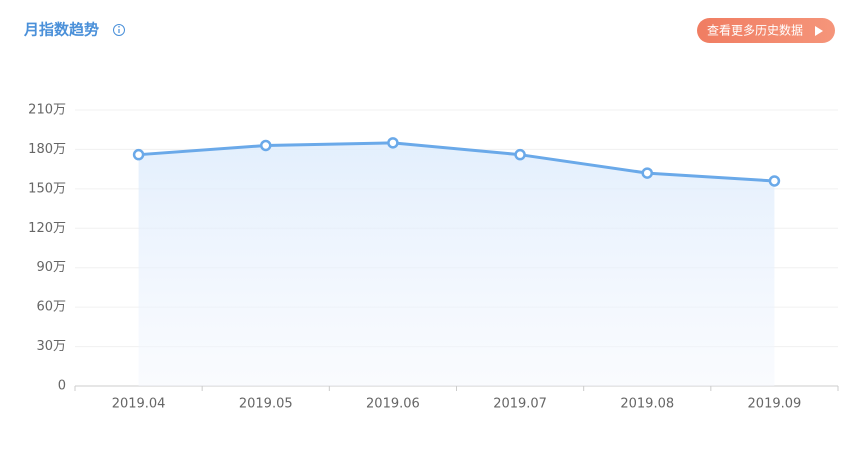  I want to click on history-button: 查看更多历史数据, so click(766, 30).